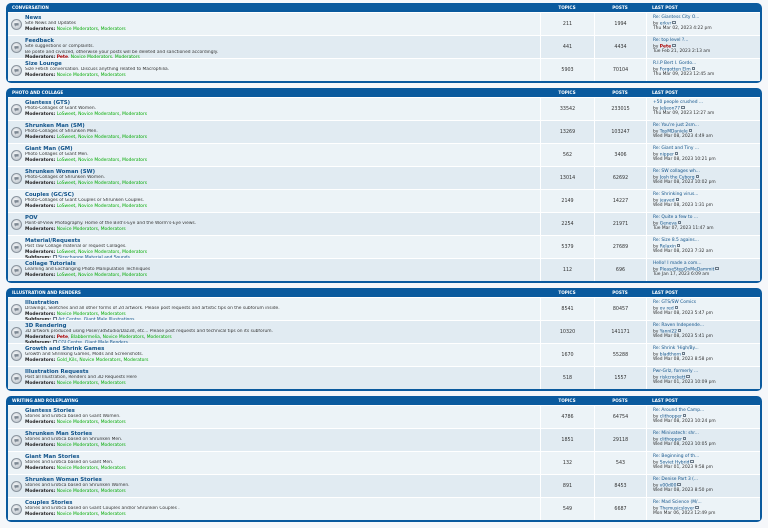 Image resolution: width=768 pixels, height=528 pixels. Describe the element at coordinates (42, 303) in the screenshot. I see `forum-name-link: Illustration` at that location.